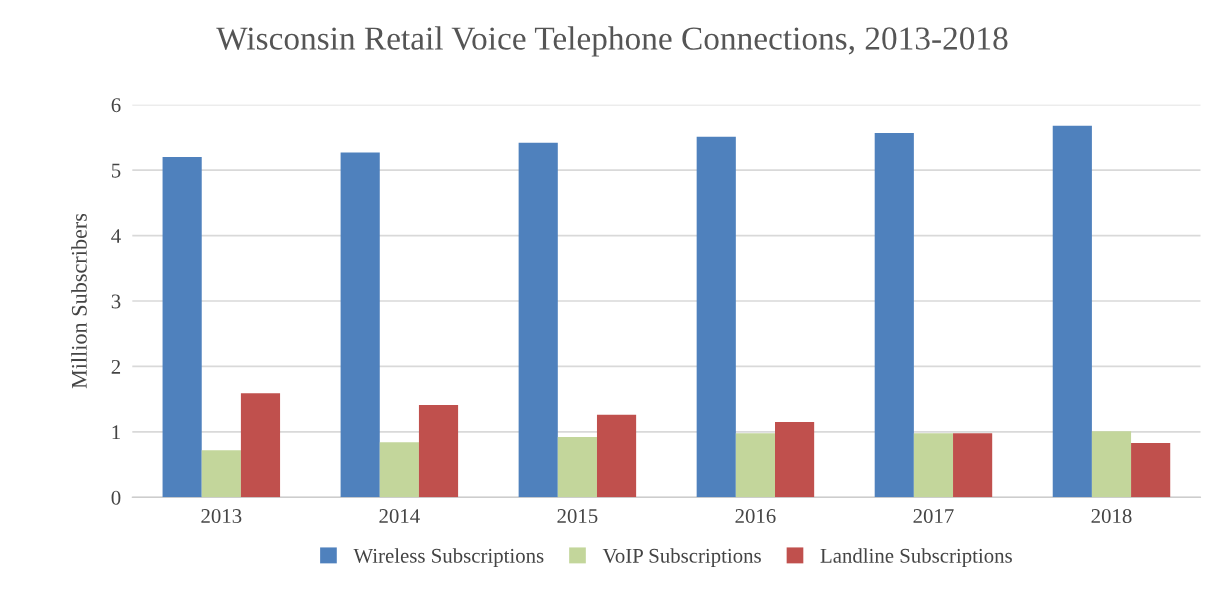 This screenshot has height=592, width=1225. I want to click on legend-label: Wireless Subscriptions, so click(448, 558).